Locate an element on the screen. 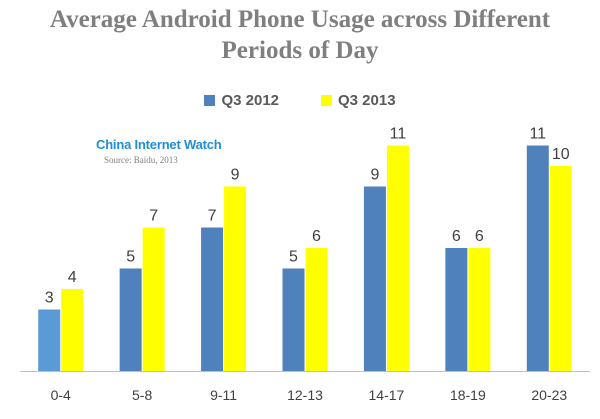 This screenshot has height=419, width=600. value-label-q3-2013-20-23: 10 is located at coordinates (561, 154).